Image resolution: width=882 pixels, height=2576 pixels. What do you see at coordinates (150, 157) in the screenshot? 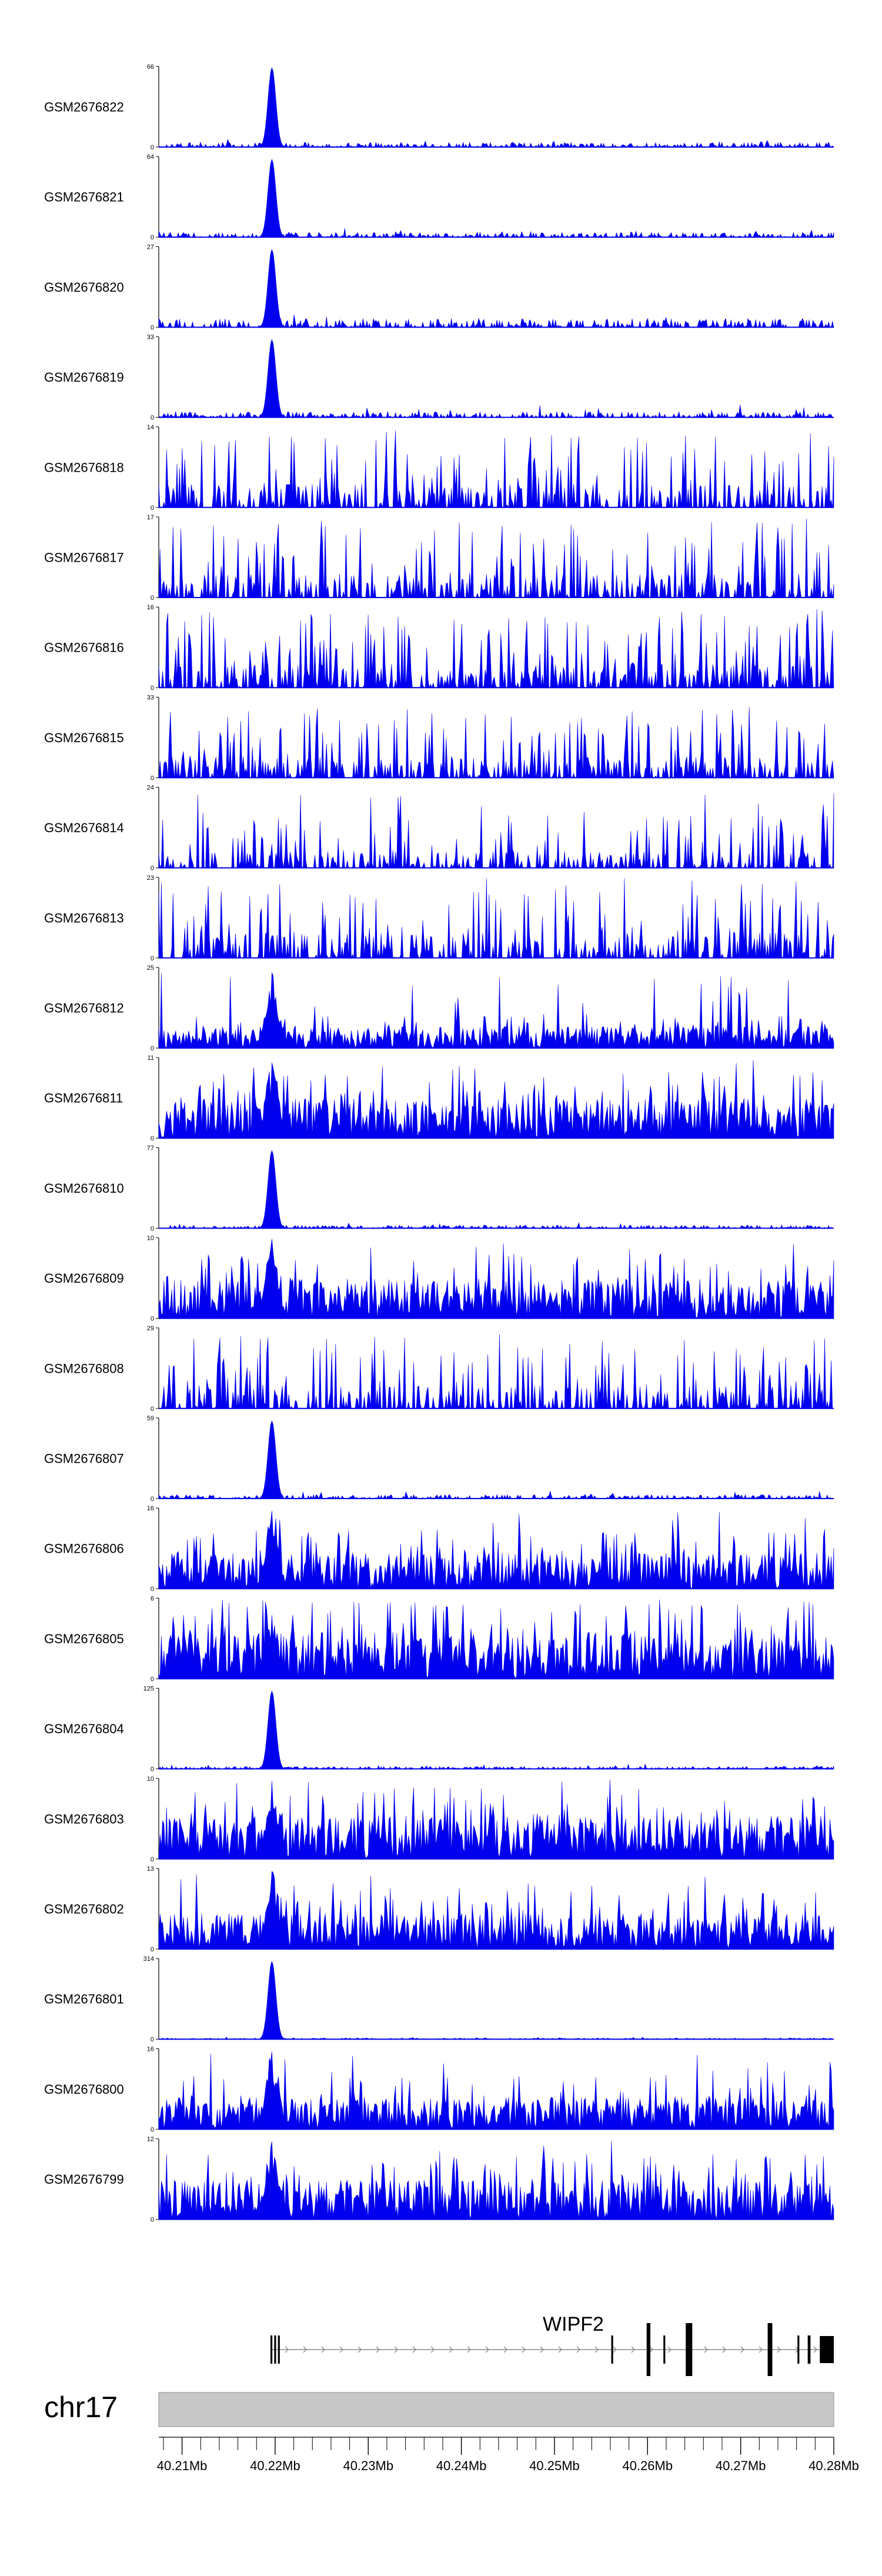
I see `y-tick-label: 64` at bounding box center [150, 157].